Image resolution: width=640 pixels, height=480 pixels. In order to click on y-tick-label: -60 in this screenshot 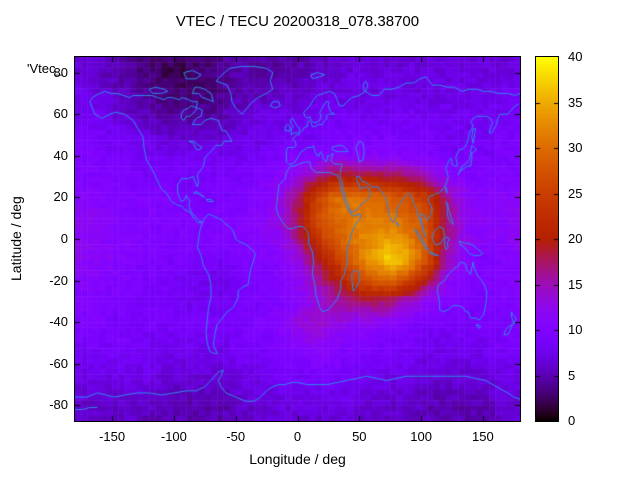, I will do `click(58, 363)`.